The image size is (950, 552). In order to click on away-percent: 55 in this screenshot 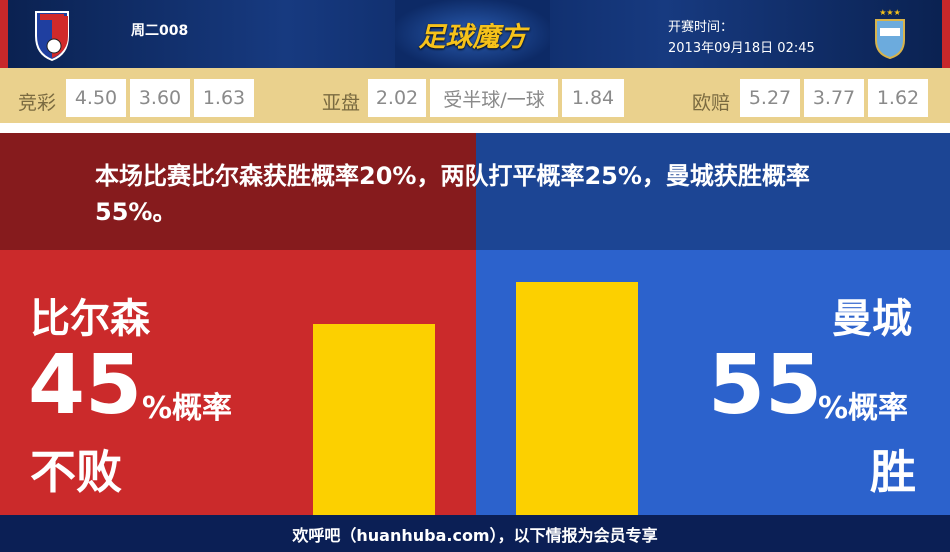, I will do `click(765, 385)`.